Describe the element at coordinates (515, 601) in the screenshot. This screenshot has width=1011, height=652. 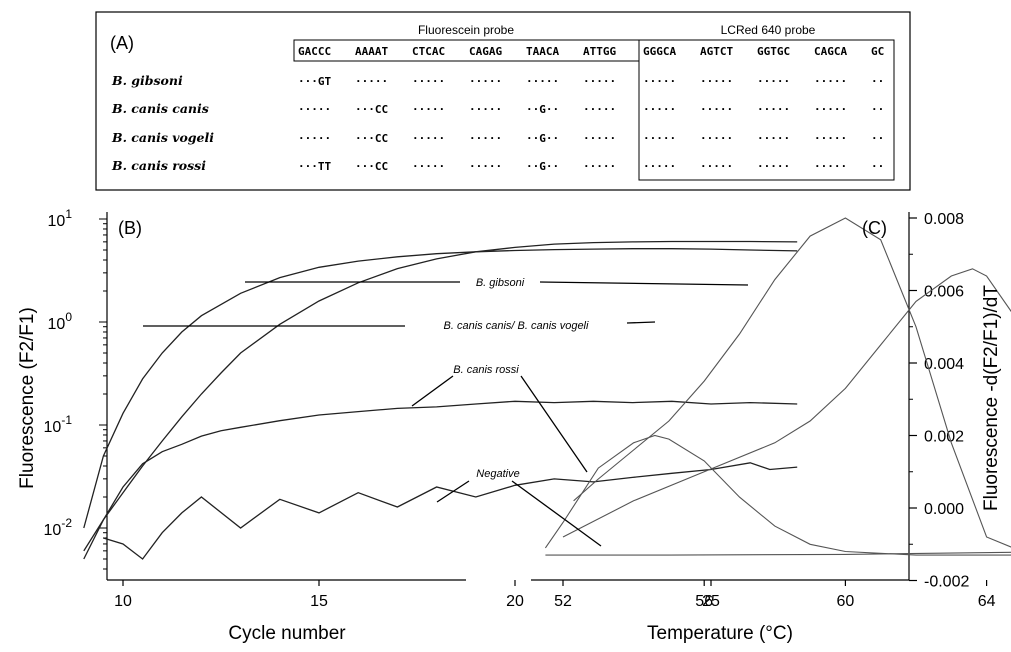
I see `b-x-tick-label: 20` at that location.